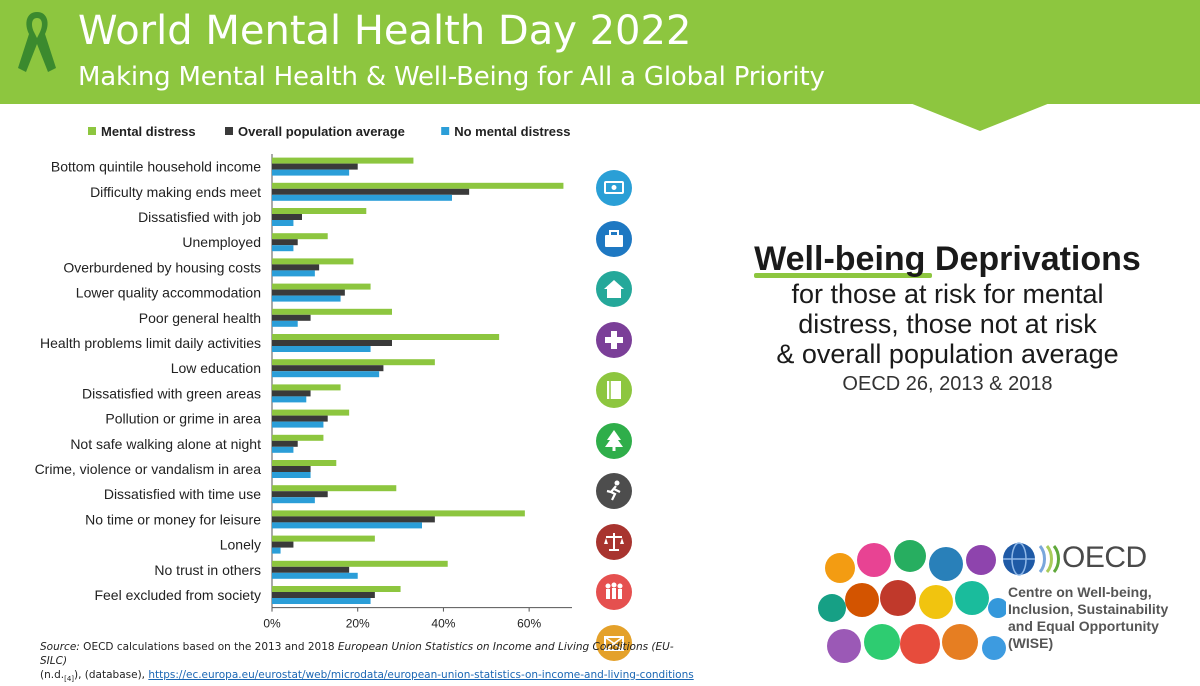 This screenshot has width=1200, height=686. What do you see at coordinates (156, 167) in the screenshot?
I see `category-label: Bottom quintile household income` at bounding box center [156, 167].